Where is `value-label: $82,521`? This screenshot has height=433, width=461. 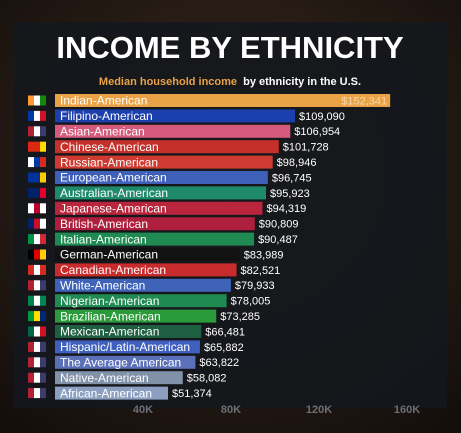
value-label: $82,521 is located at coordinates (261, 271).